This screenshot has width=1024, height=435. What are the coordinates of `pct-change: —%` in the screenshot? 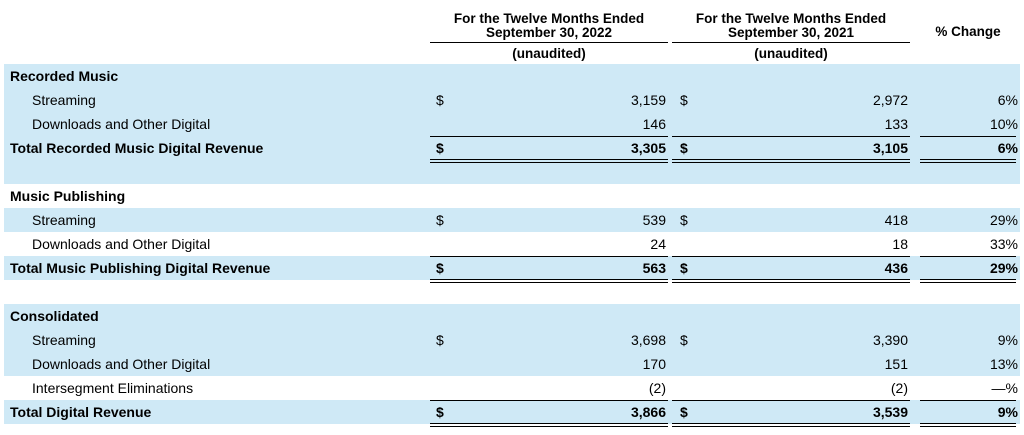 It's located at (1004, 388).